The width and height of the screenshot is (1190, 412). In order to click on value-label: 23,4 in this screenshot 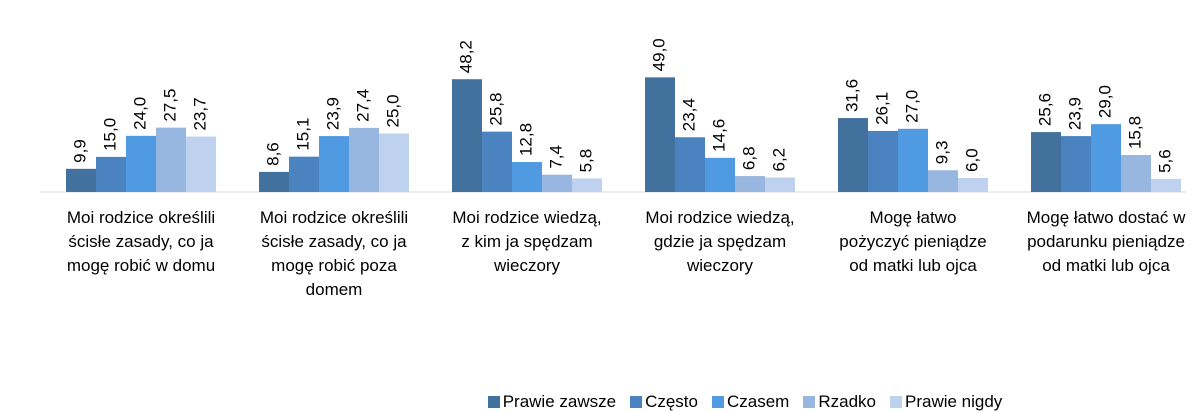, I will do `click(688, 114)`.